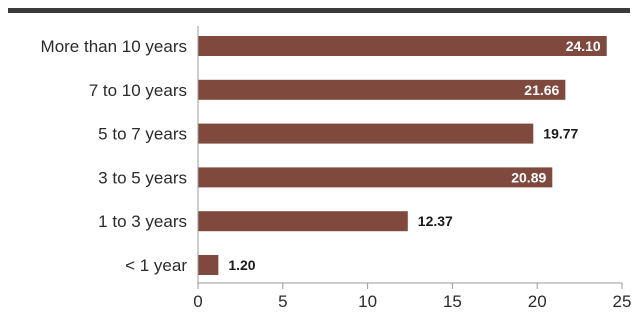 This screenshot has height=327, width=638. Describe the element at coordinates (142, 221) in the screenshot. I see `category-label-4: 1 to 3 years` at that location.